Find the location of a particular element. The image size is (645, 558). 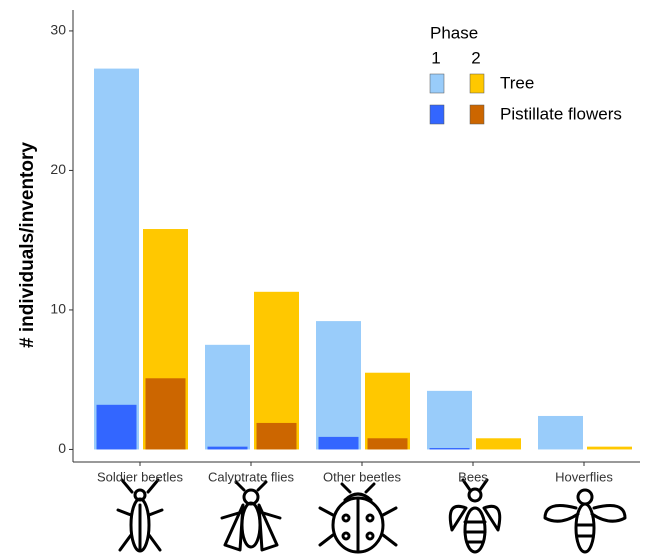

legend-label: Tree is located at coordinates (517, 82).